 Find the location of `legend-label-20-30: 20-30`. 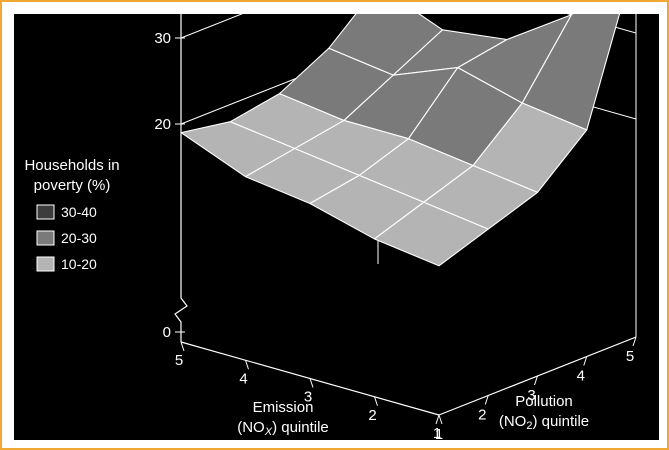

legend-label-20-30: 20-30 is located at coordinates (79, 238).